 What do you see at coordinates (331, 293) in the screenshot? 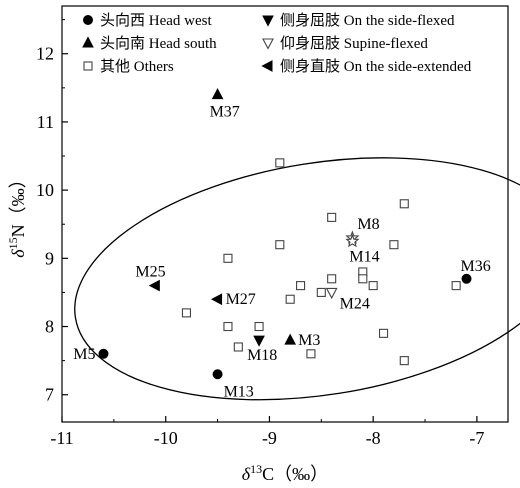
I see `point-triangle-down-open` at bounding box center [331, 293].